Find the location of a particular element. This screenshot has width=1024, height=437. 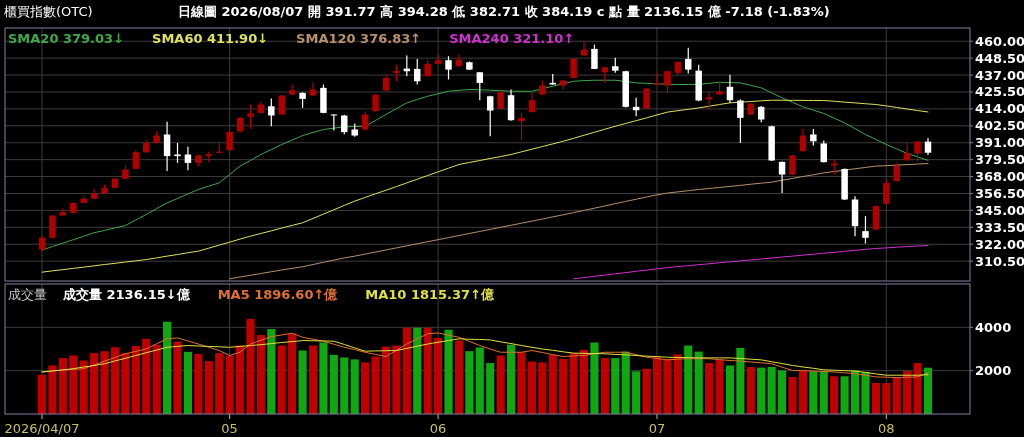

y-tick-label: 368.00 is located at coordinates (999, 177).